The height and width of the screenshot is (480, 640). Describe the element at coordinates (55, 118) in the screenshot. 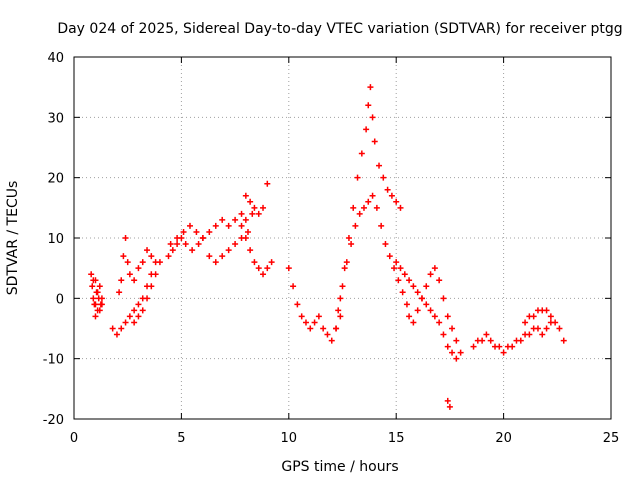

I see `y-tick-label: 30` at that location.